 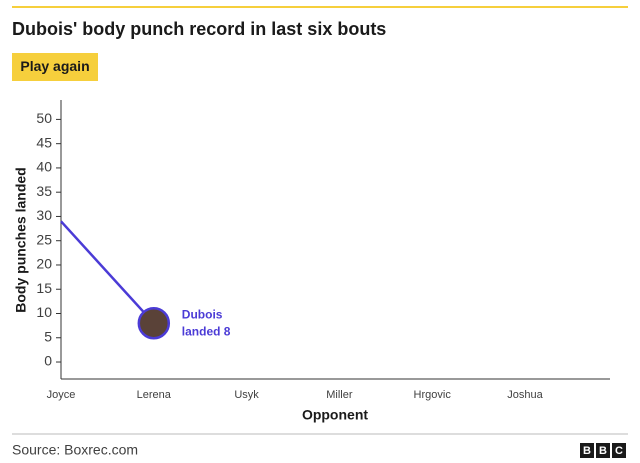 What do you see at coordinates (202, 314) in the screenshot?
I see `annotation: Dubois` at bounding box center [202, 314].